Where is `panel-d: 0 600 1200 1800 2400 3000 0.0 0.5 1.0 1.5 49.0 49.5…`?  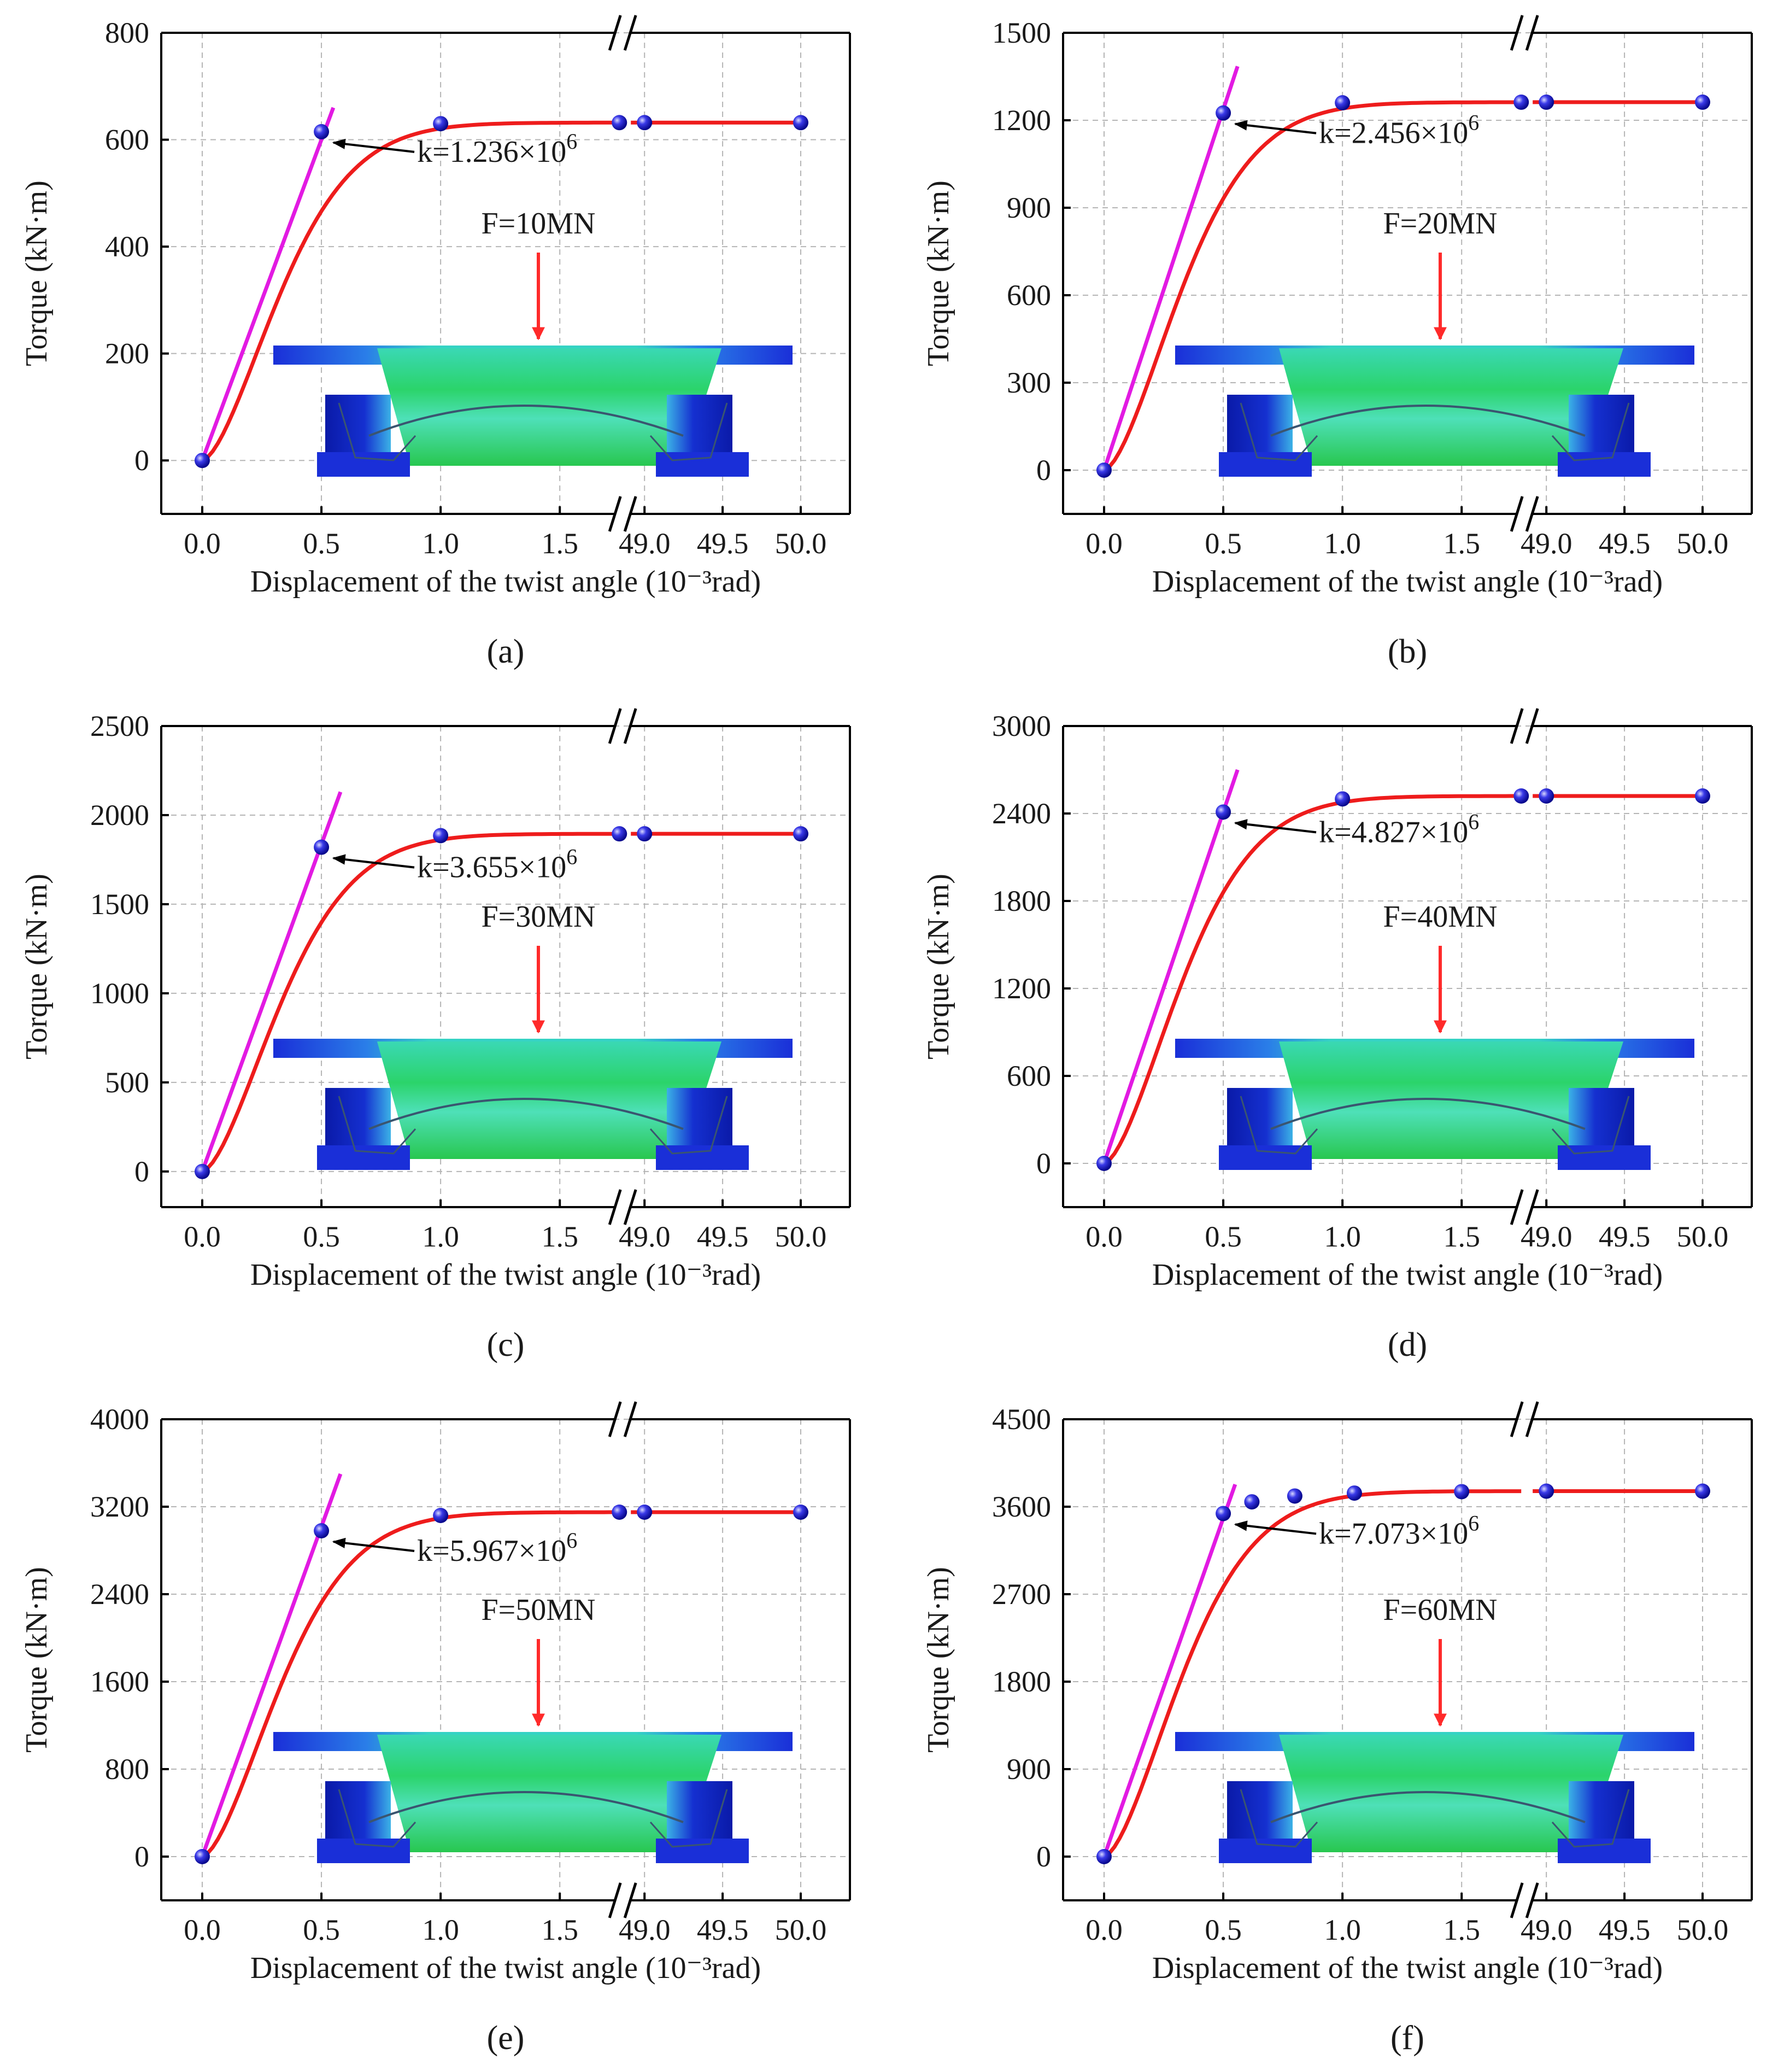
panel-d: 0 600 1200 1800 2400 3000 0.0 0.5 1.0 1.5 49.0 49.5… is located at coordinates (1337, 1035).